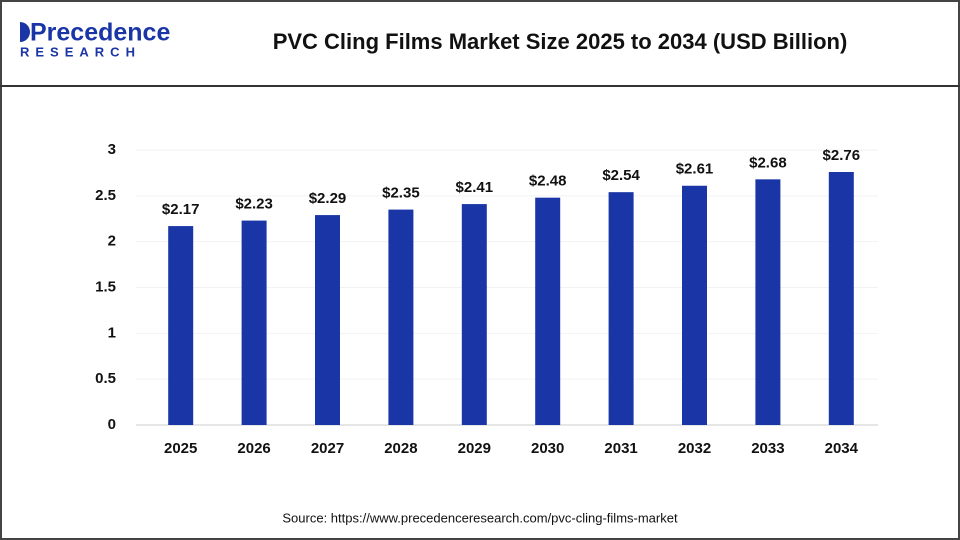  Describe the element at coordinates (401, 193) in the screenshot. I see `value-label: $2.35` at that location.